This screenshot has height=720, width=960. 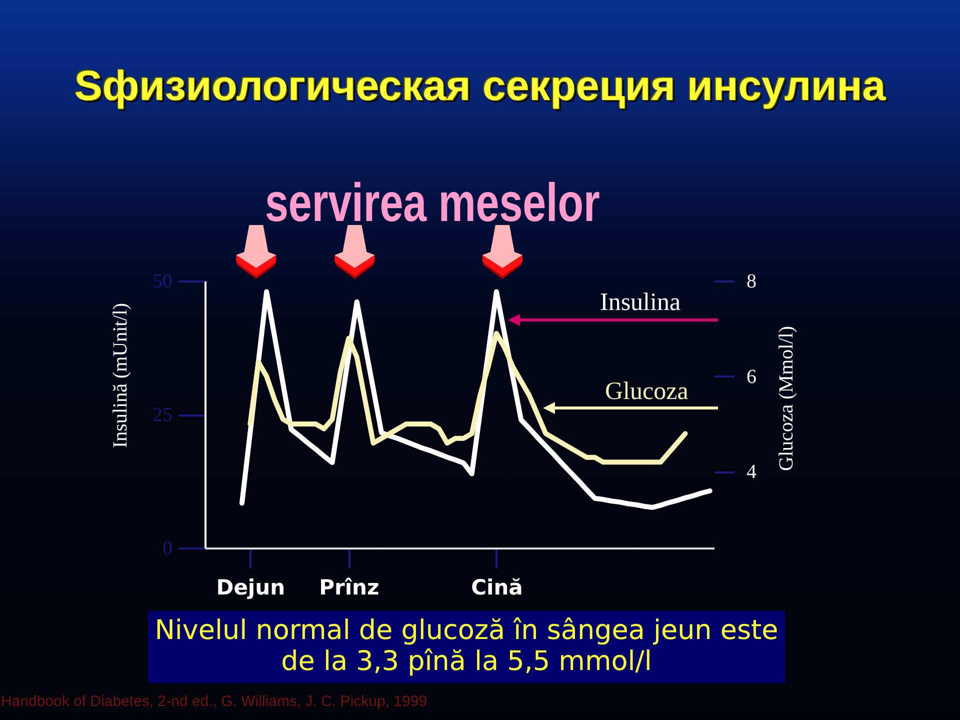 I want to click on y-axis-title: Insulină (mUnit/l), so click(x=121, y=375).